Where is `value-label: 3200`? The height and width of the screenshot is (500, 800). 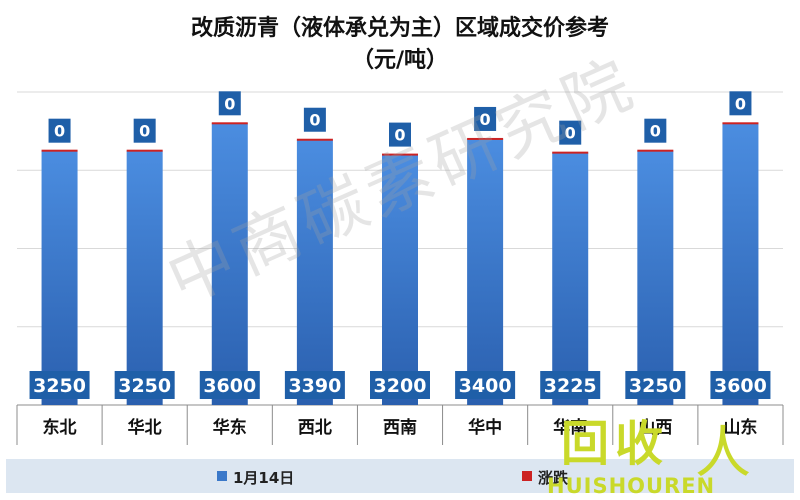
value-label: 3200 is located at coordinates (400, 386).